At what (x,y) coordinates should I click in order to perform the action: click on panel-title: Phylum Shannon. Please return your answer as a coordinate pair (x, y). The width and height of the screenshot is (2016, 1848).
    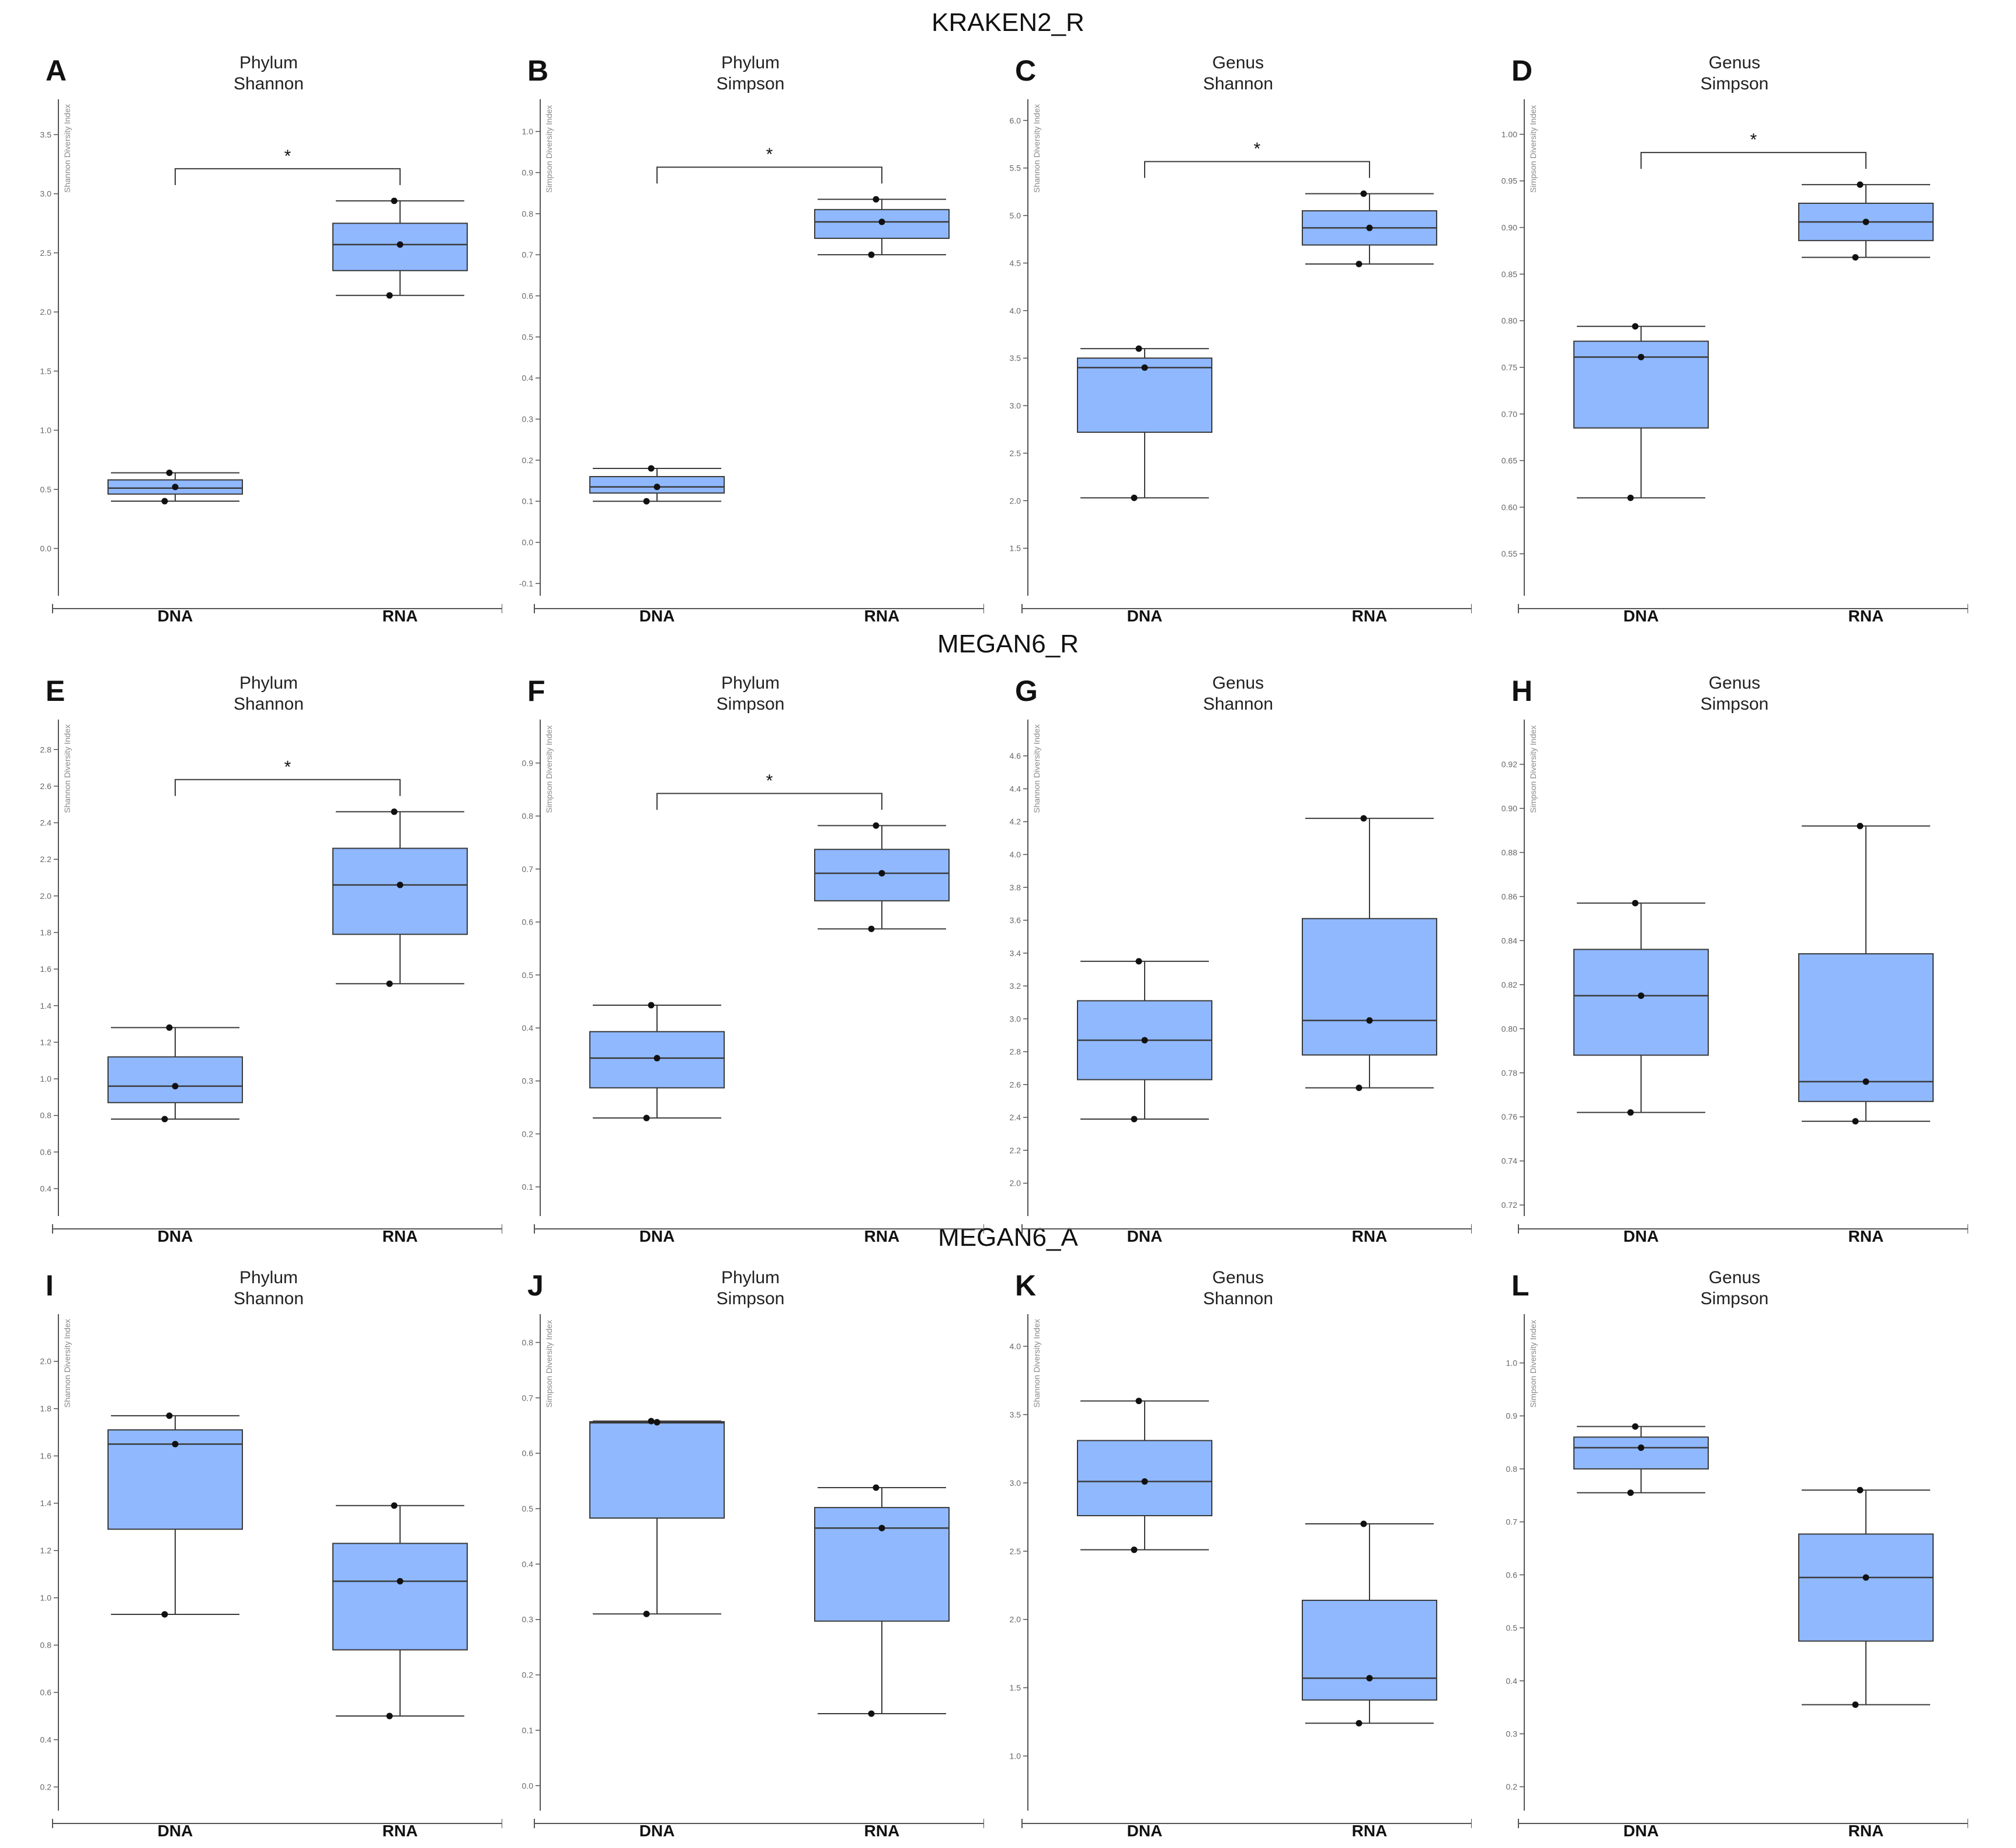
    Looking at the image, I should click on (268, 74).